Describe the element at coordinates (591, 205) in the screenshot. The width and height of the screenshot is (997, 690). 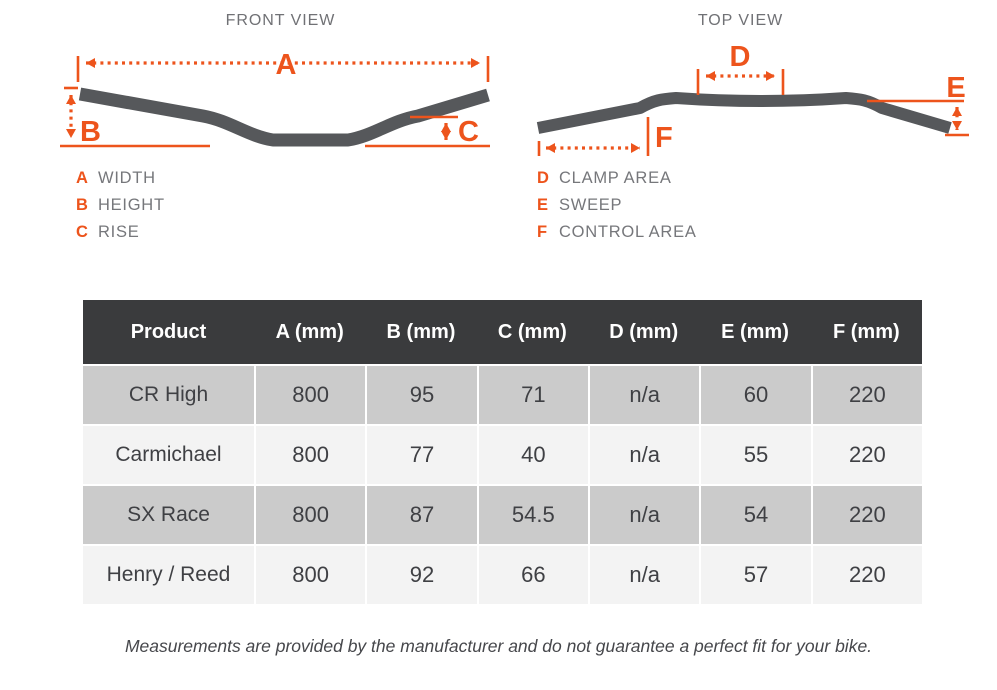
I see `legend-label-sweep: SWEEP` at that location.